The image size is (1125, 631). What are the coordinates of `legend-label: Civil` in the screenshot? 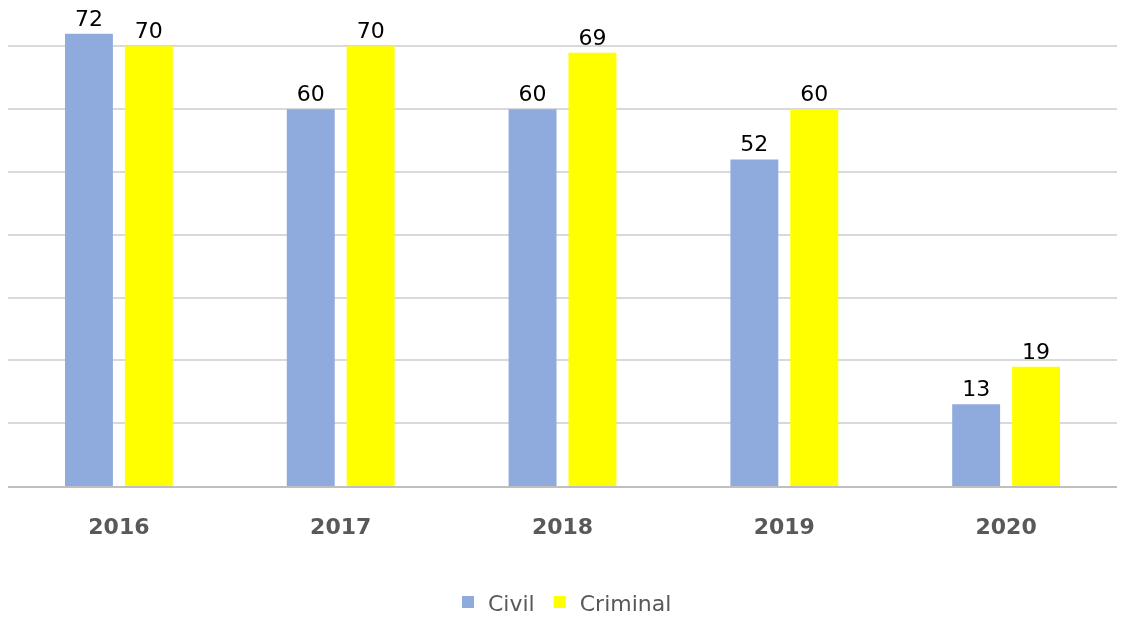 It's located at (511, 603).